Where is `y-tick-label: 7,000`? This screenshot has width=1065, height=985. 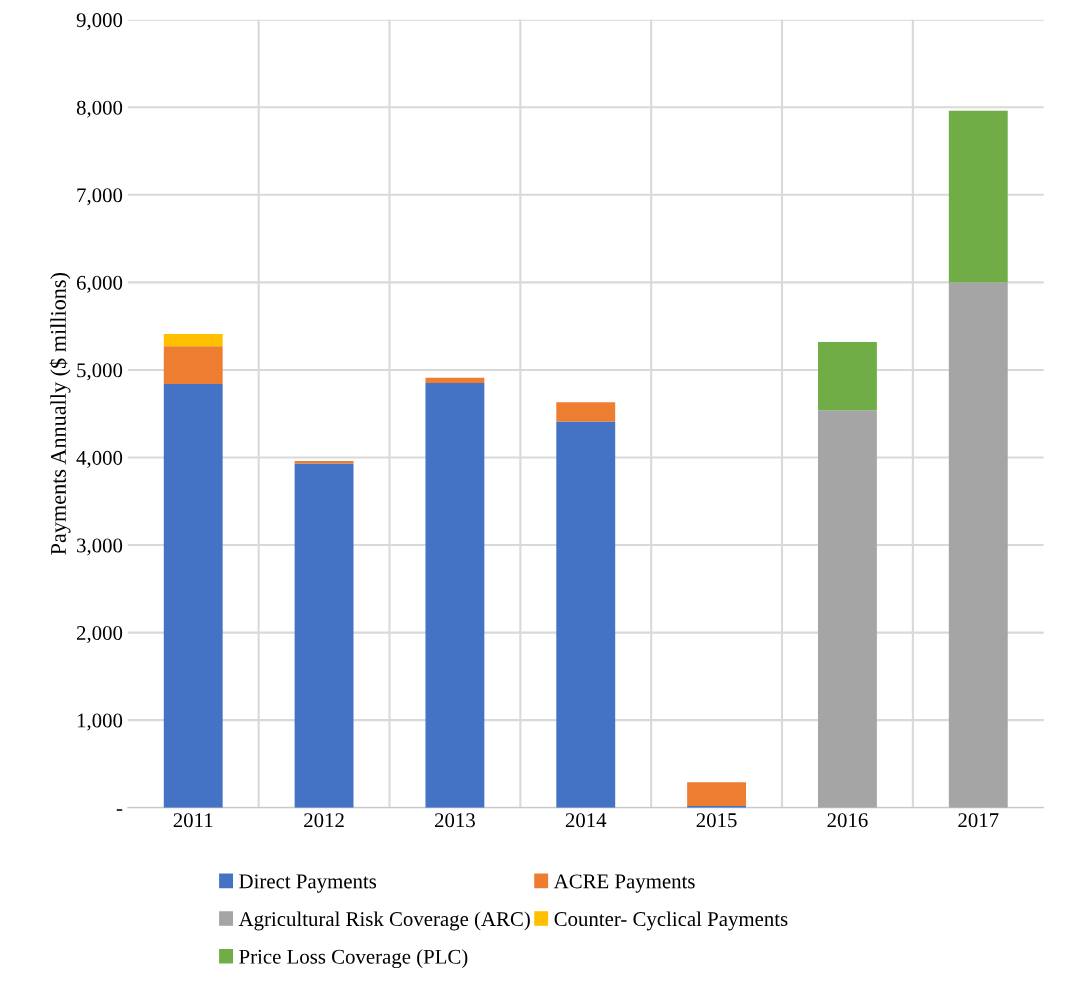
y-tick-label: 7,000 is located at coordinates (100, 197).